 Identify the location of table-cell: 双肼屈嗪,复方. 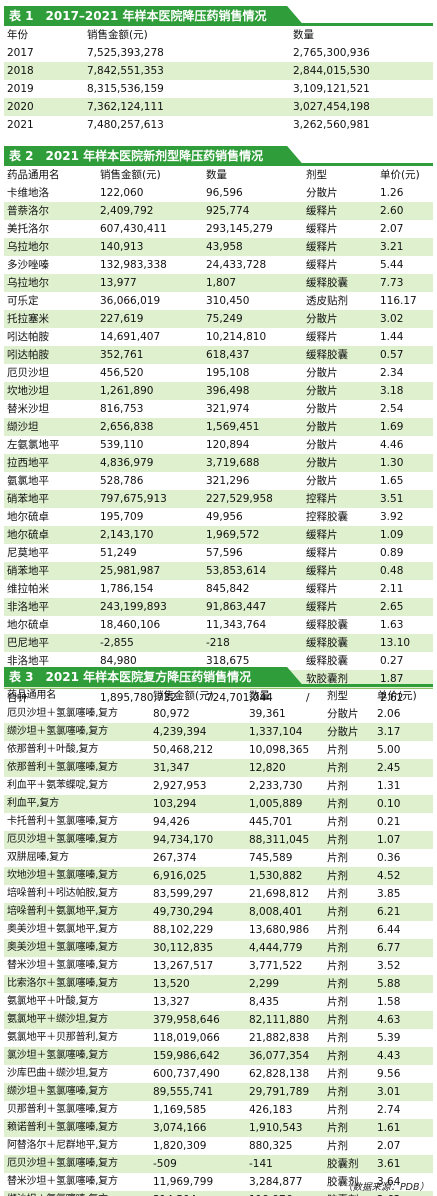
(38, 857).